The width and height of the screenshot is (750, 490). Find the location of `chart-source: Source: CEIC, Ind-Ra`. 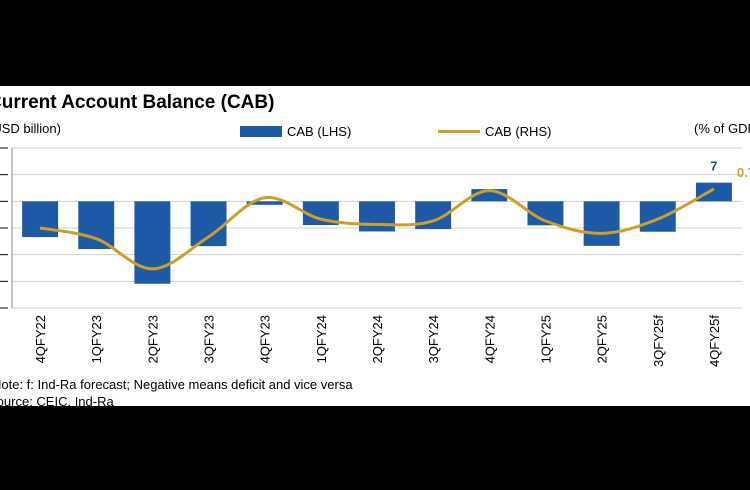

chart-source: Source: CEIC, Ind-Ra is located at coordinates (57, 400).